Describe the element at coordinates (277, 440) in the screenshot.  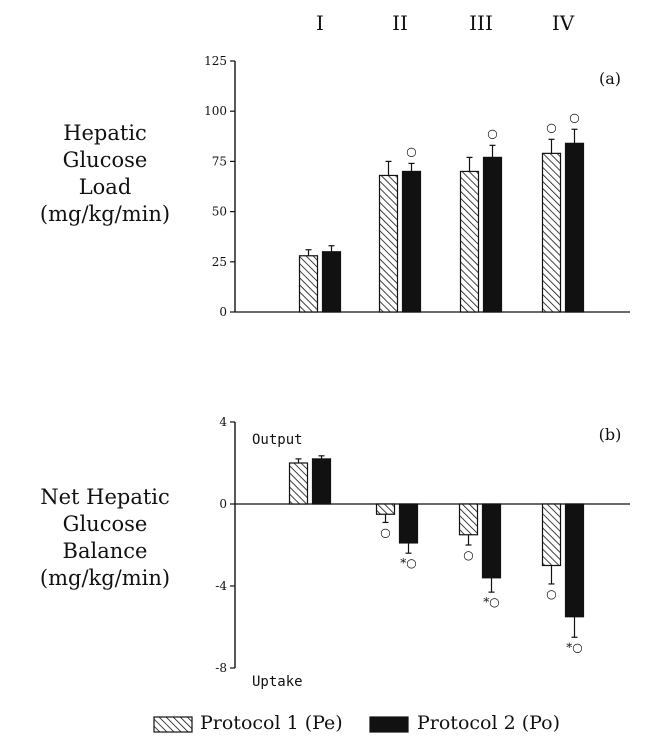
I see `annotation-output: Output` at that location.